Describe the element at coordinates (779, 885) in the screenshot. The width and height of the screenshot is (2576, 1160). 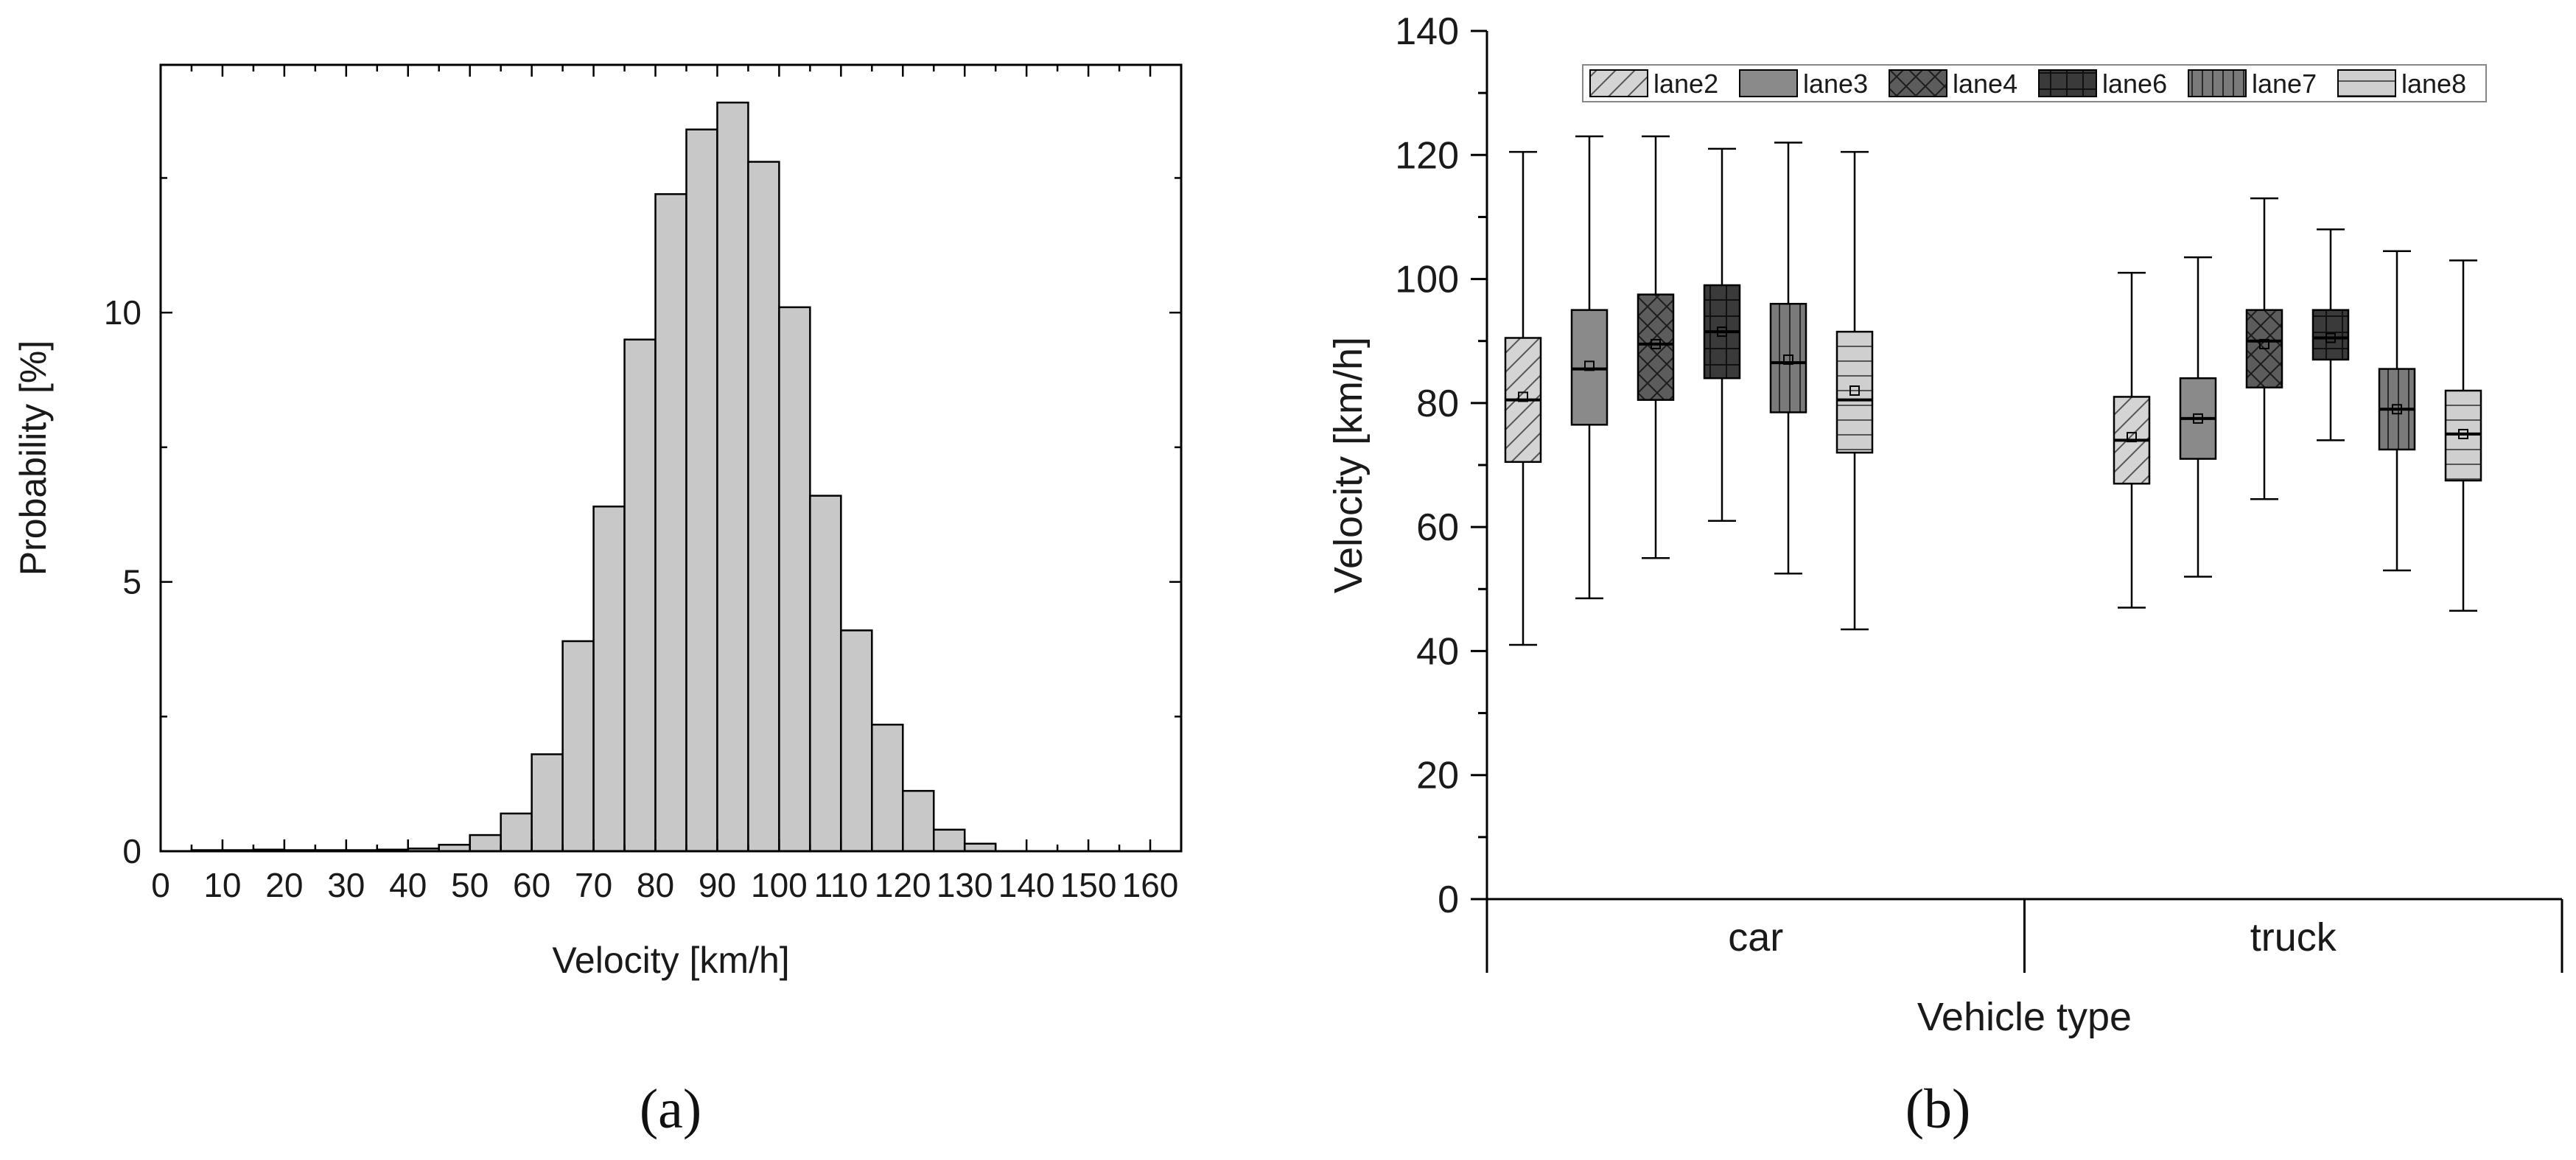
I see `x-tick-label: 100` at that location.